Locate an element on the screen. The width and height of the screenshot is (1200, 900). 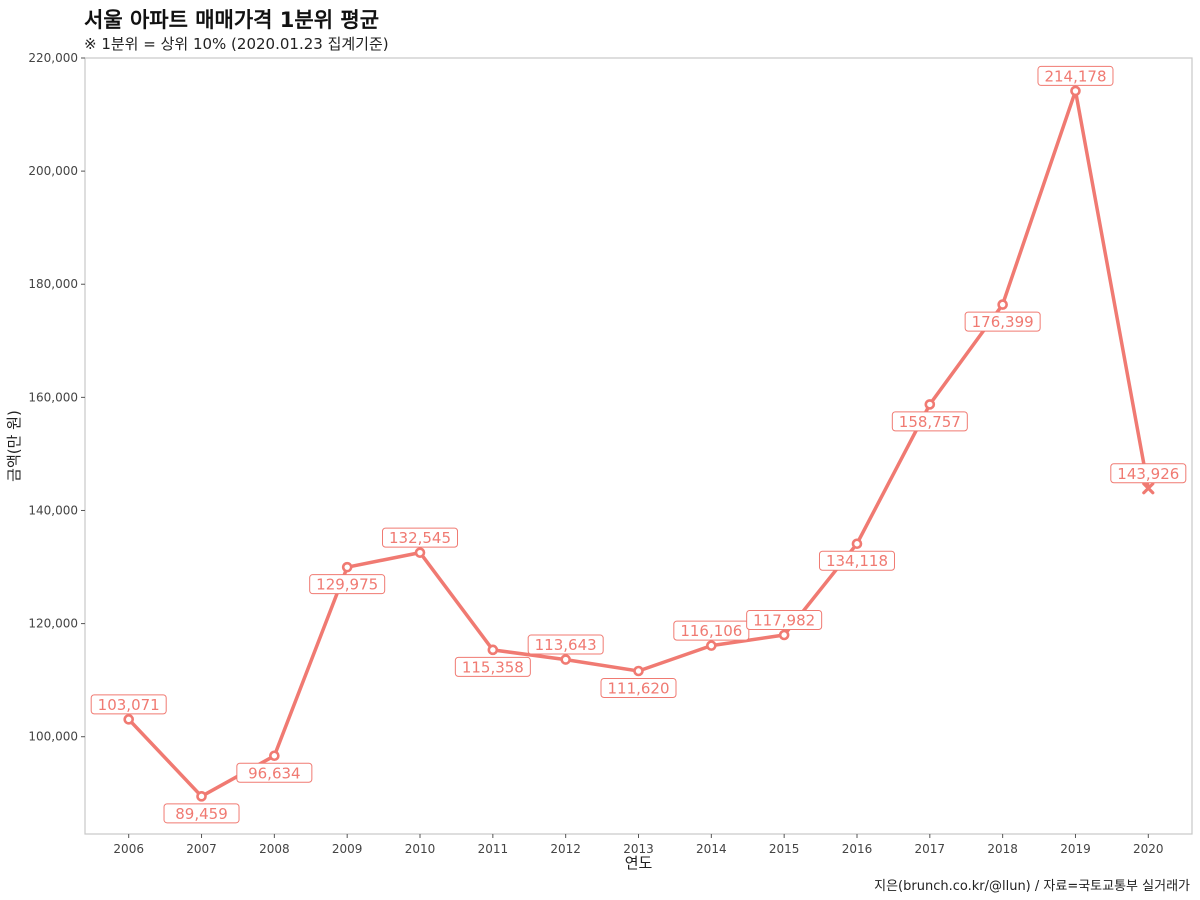
x-tick-label: 2018 is located at coordinates (1002, 849).